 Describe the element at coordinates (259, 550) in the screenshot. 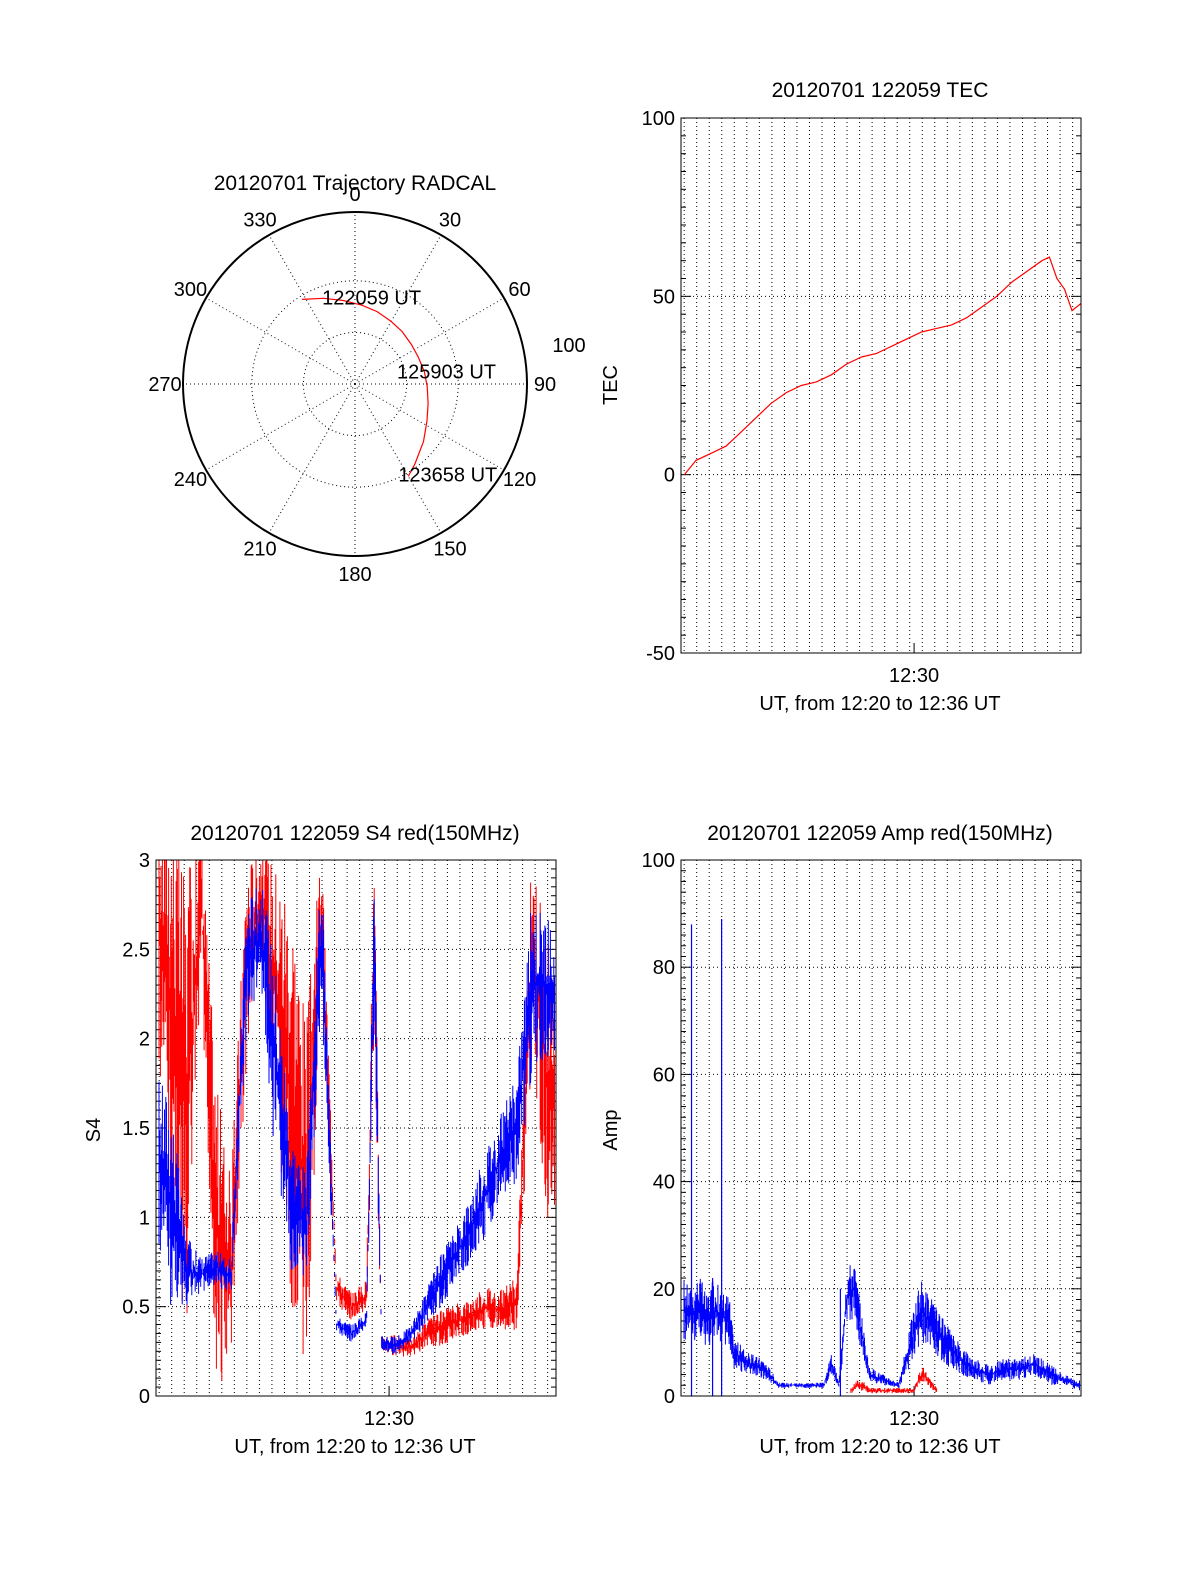

I see `polar-angle-label: 210` at that location.